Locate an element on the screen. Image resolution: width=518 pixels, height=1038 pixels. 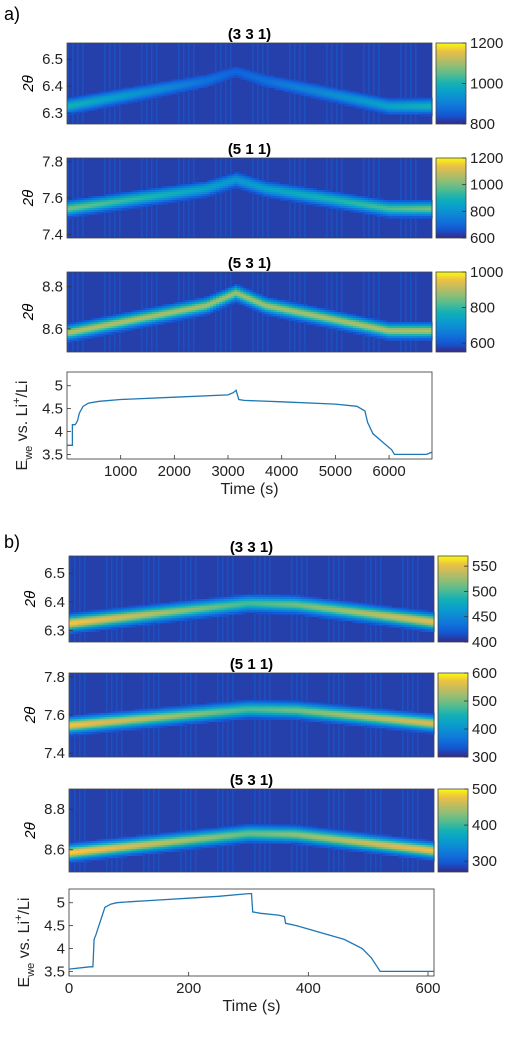
heatmap-frame is located at coordinates (249, 83).